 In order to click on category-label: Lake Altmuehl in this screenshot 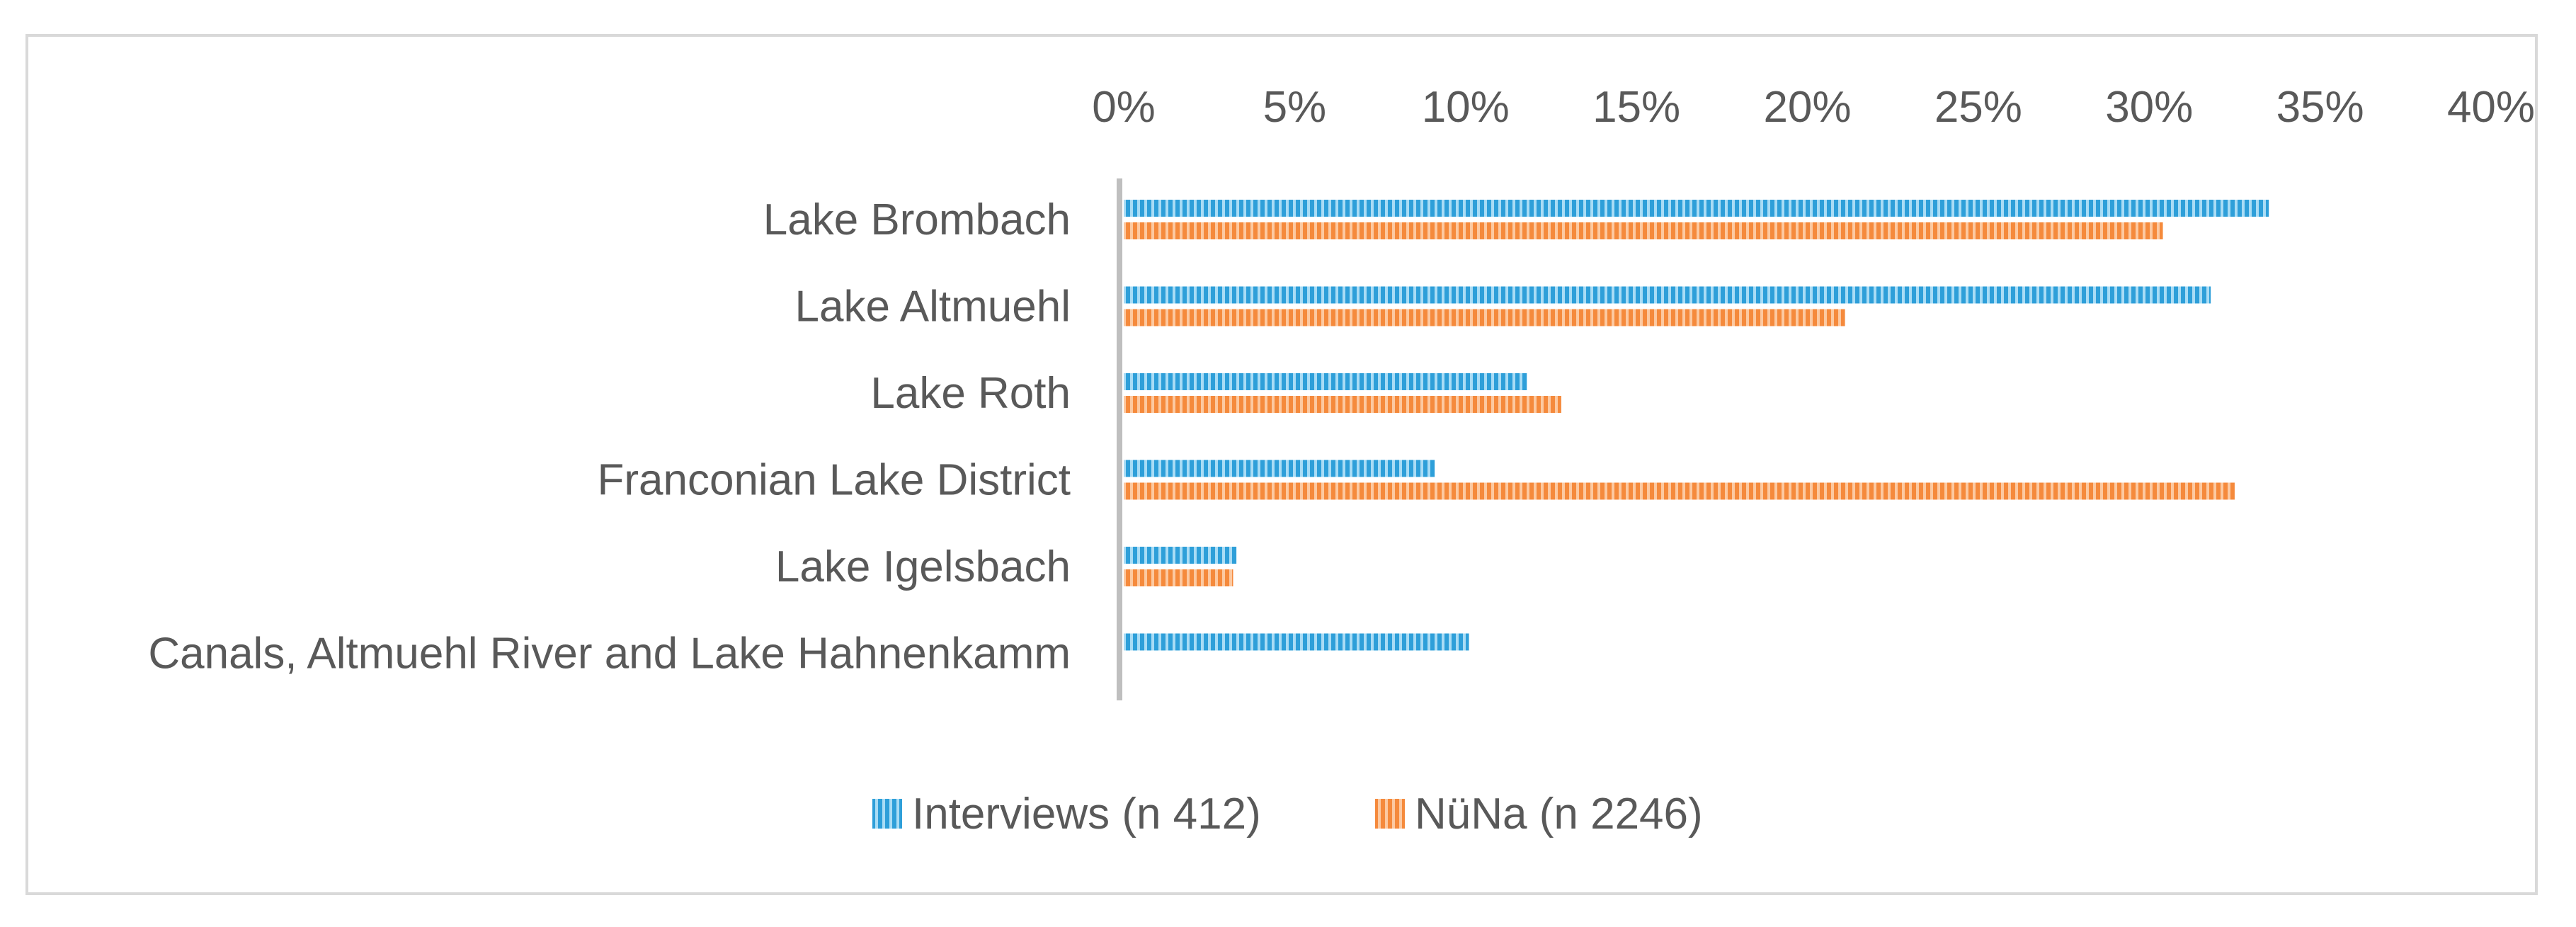, I will do `click(933, 307)`.